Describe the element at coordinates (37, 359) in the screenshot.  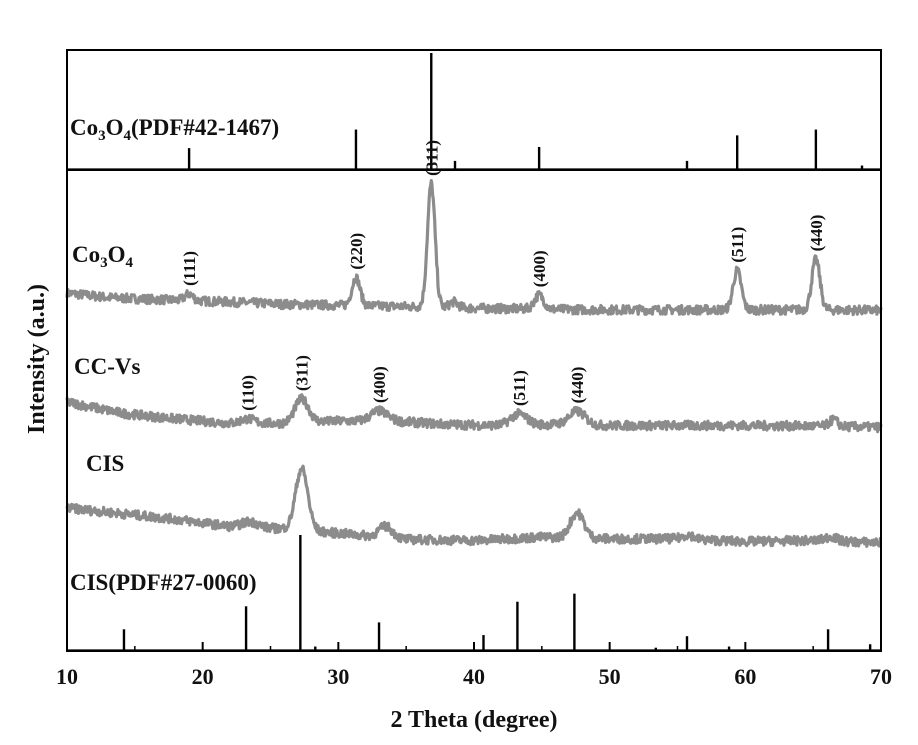
I see `y-axis-title: Intensity (a.u.)` at that location.